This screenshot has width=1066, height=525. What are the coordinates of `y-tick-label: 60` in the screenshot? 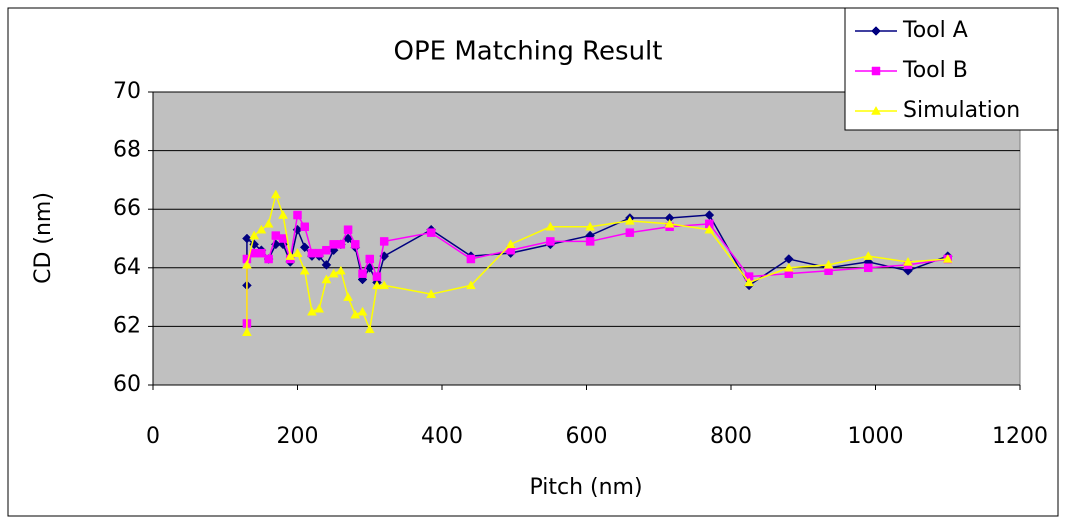 It's located at (127, 384).